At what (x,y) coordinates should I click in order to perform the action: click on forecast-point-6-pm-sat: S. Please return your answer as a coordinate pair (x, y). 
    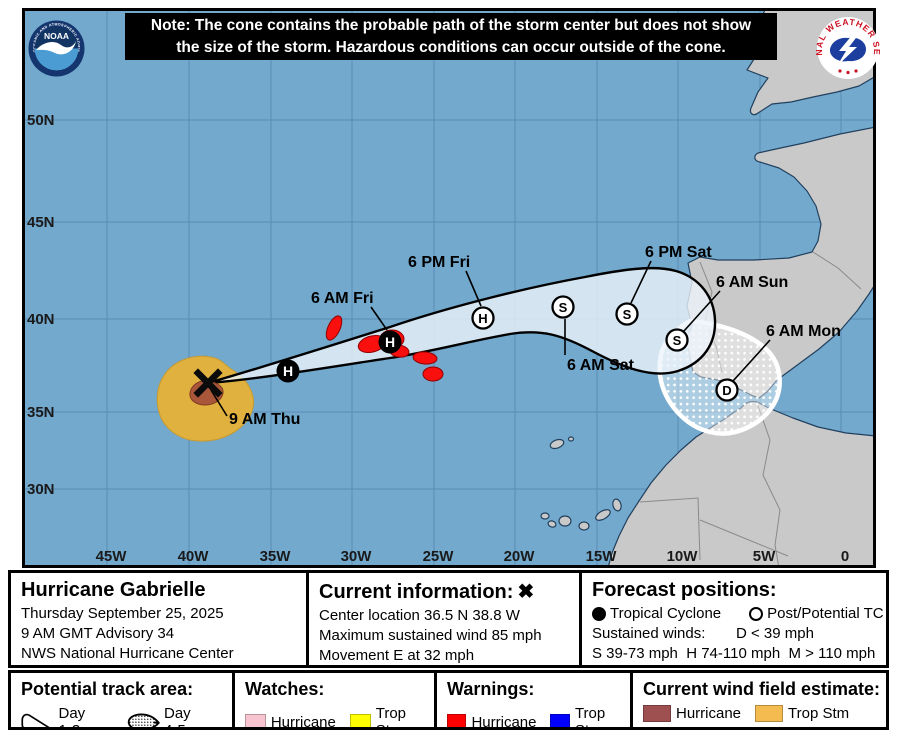
    Looking at the image, I should click on (627, 314).